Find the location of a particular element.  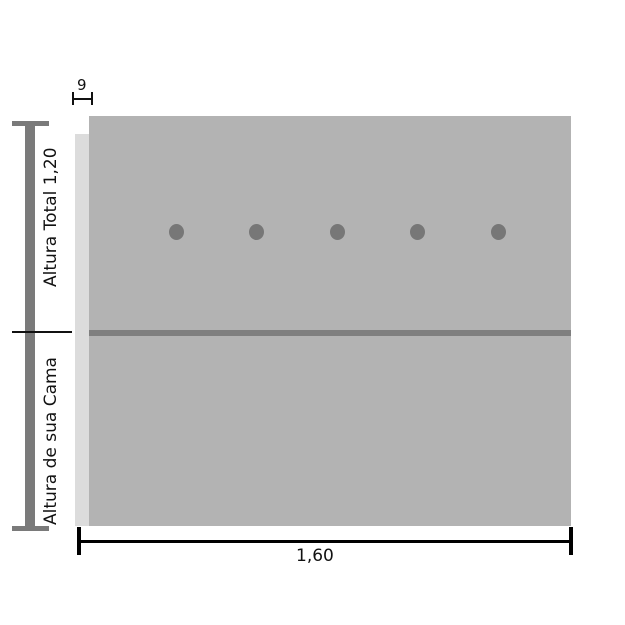

bed-height-label: Altura de sua Cama is located at coordinates (51, 441).